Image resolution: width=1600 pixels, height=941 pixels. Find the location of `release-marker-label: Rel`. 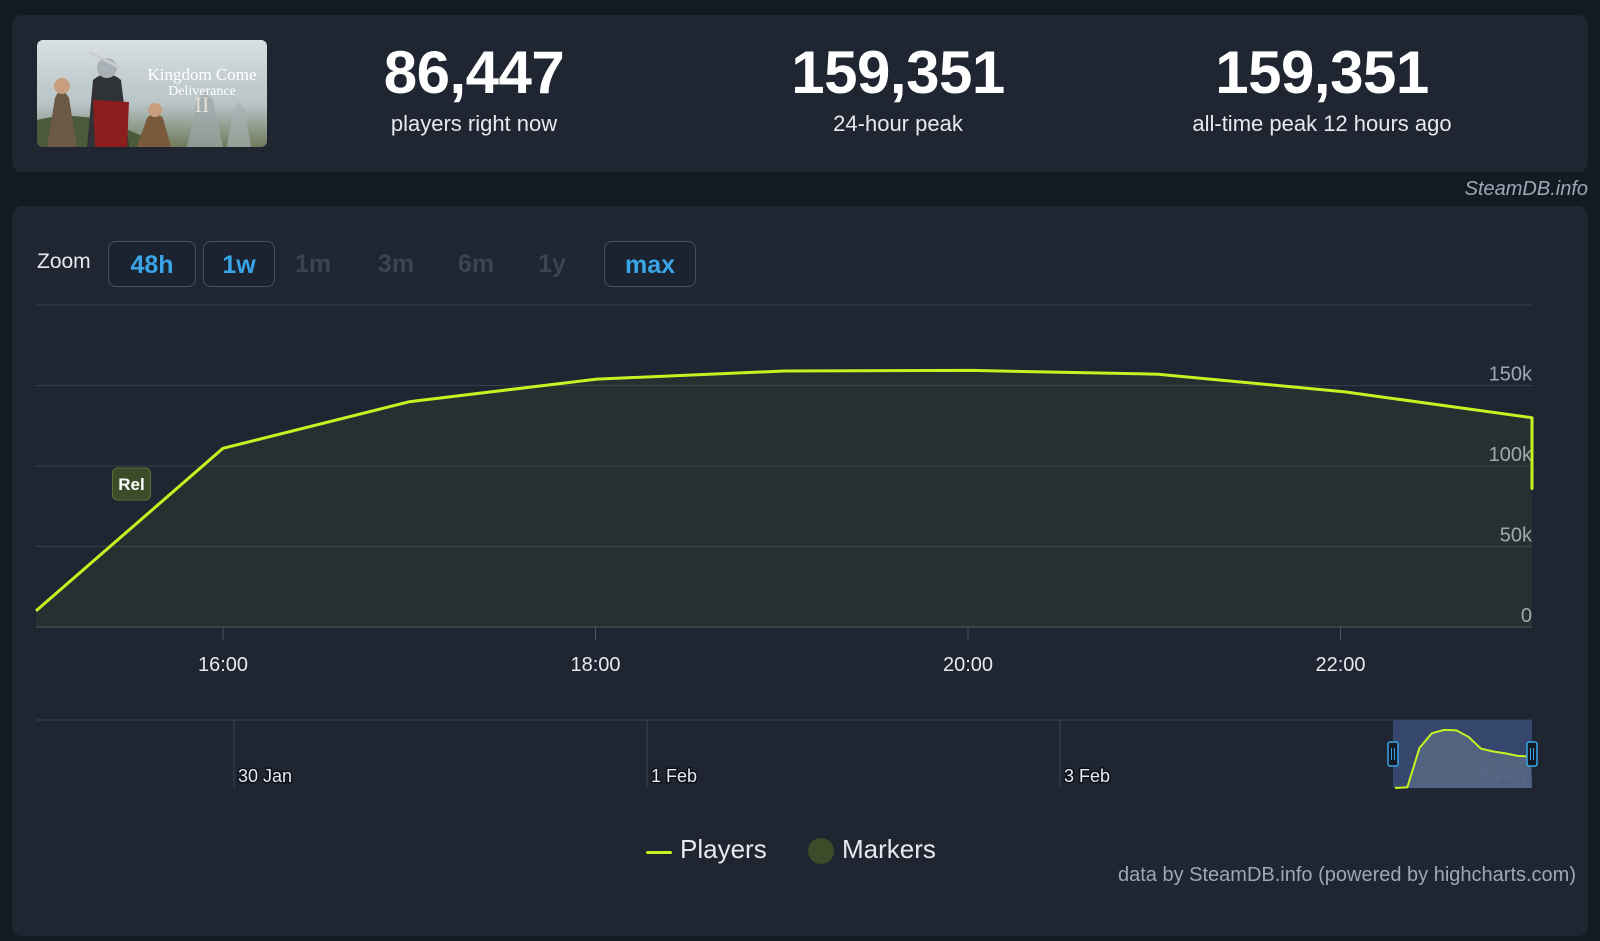

release-marker-label: Rel is located at coordinates (131, 484).